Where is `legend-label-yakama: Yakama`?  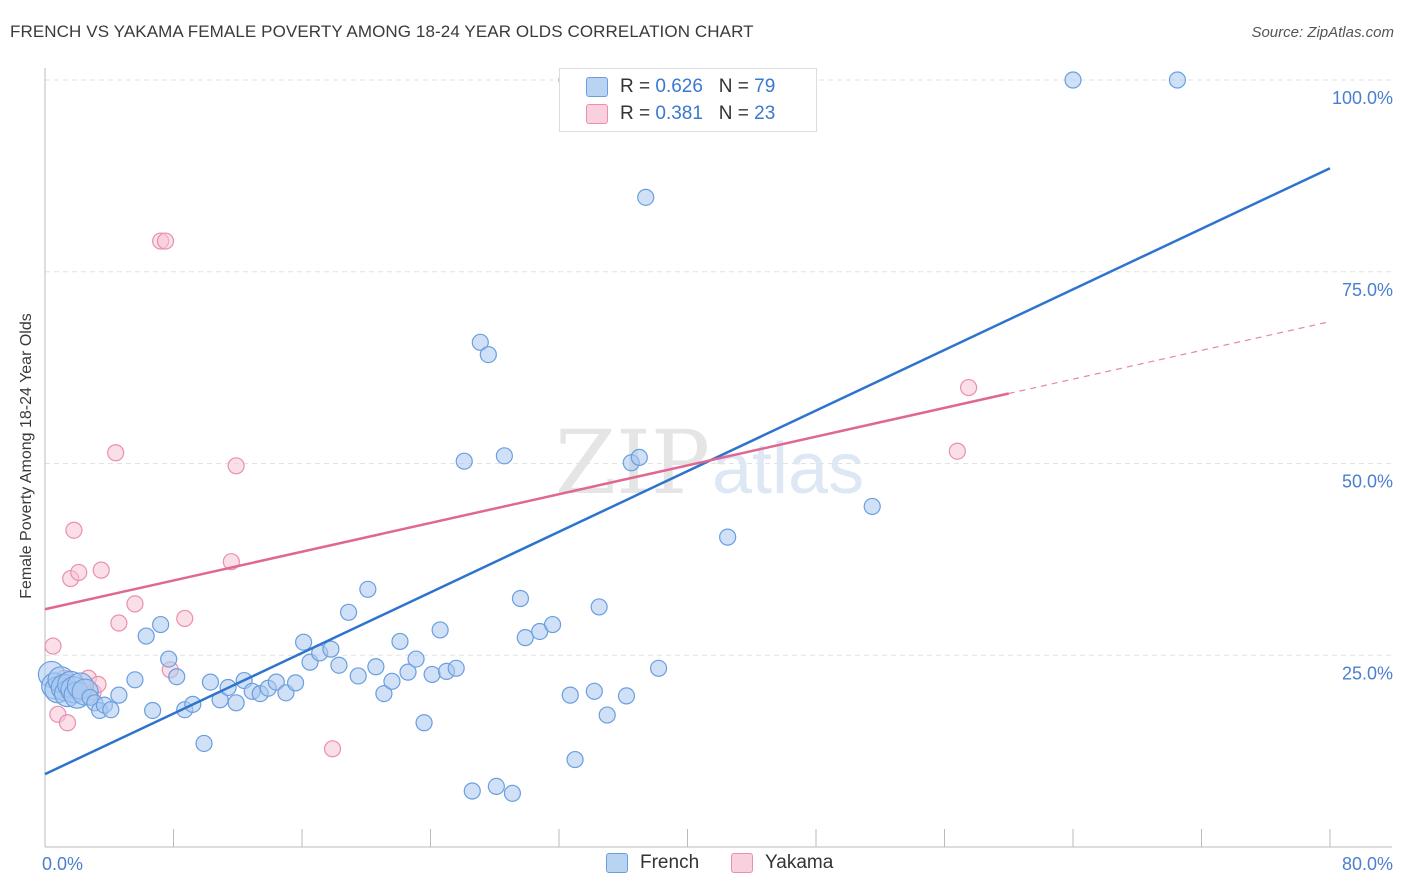
legend-label-yakama: Yakama is located at coordinates (799, 862).